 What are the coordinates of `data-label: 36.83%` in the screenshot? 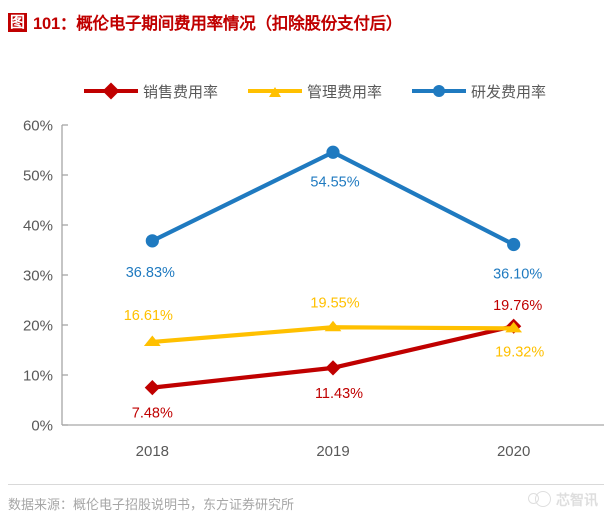 It's located at (150, 273).